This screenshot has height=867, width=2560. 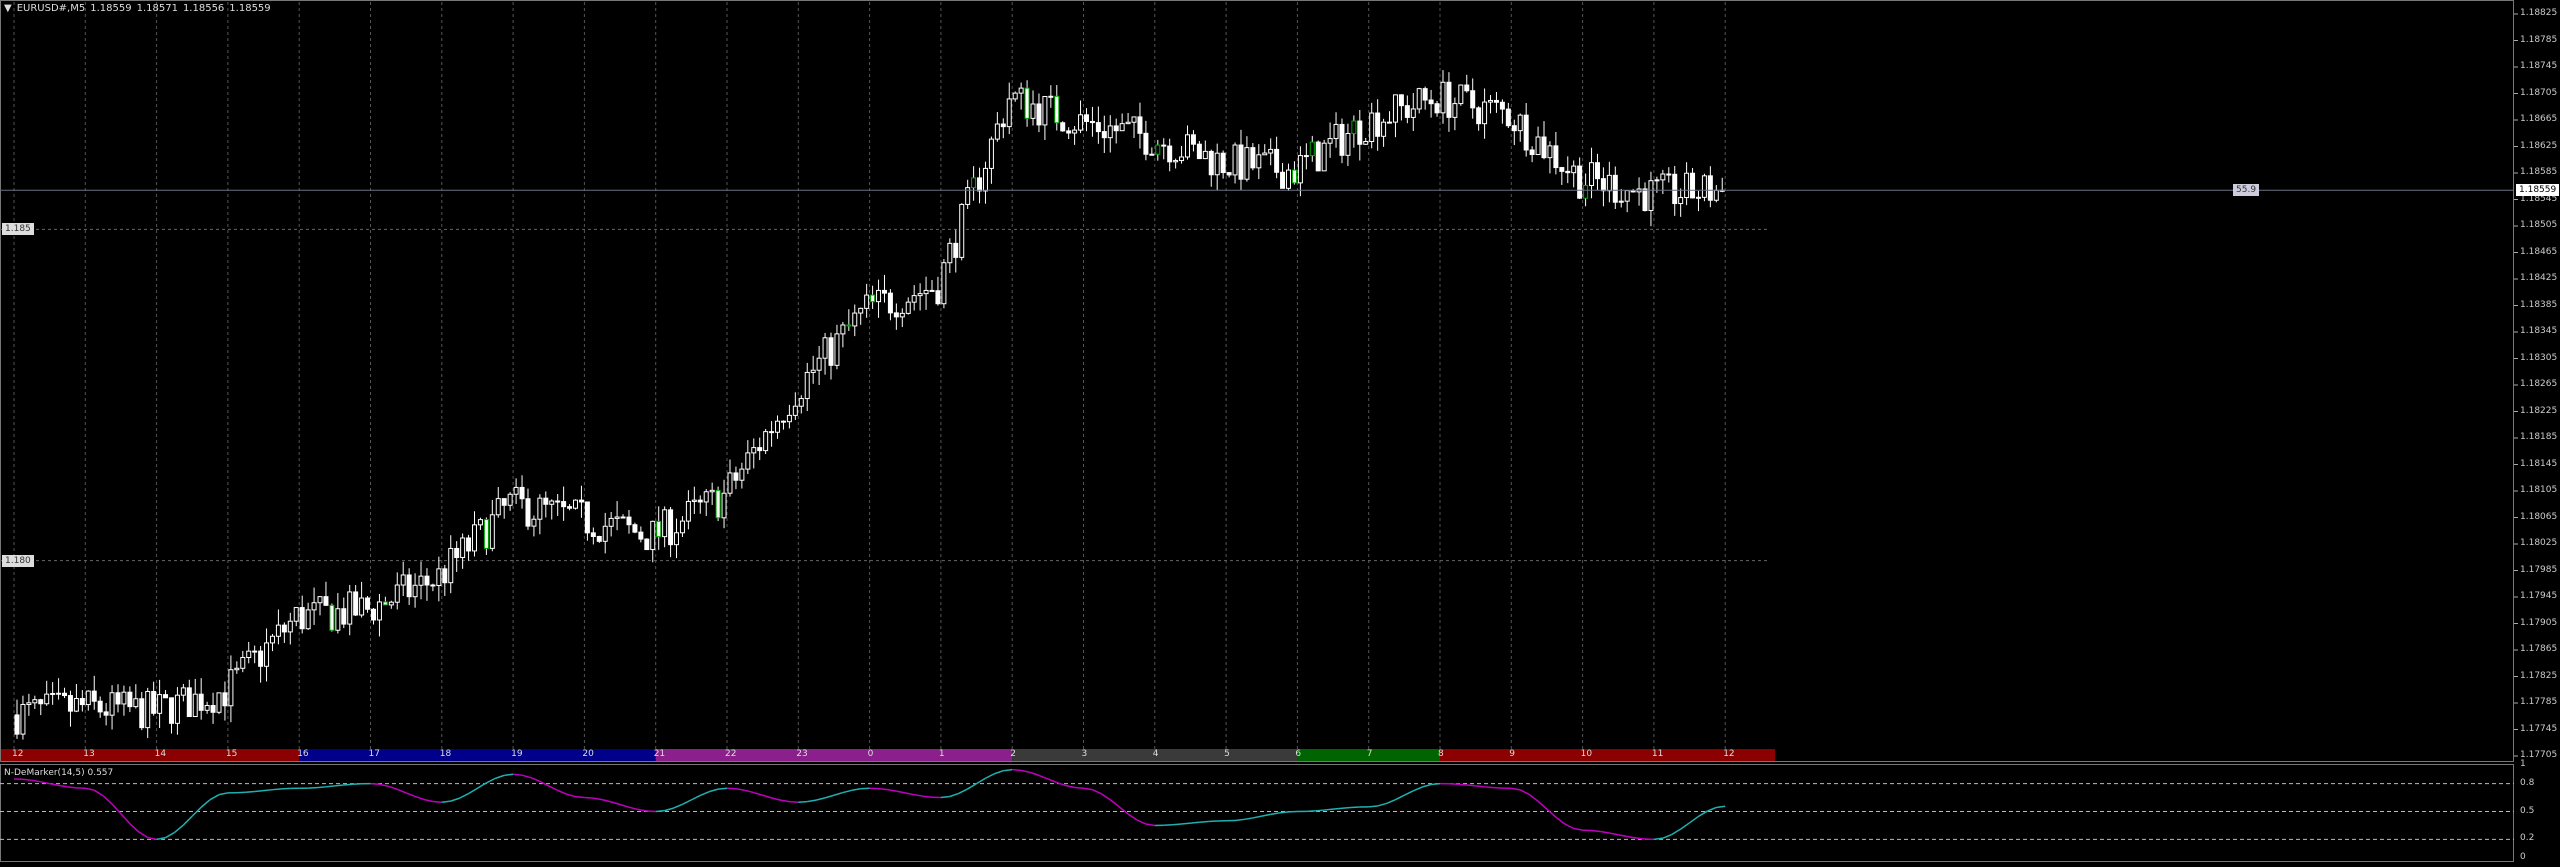 What do you see at coordinates (150, 755) in the screenshot?
I see `session-bar-segment` at bounding box center [150, 755].